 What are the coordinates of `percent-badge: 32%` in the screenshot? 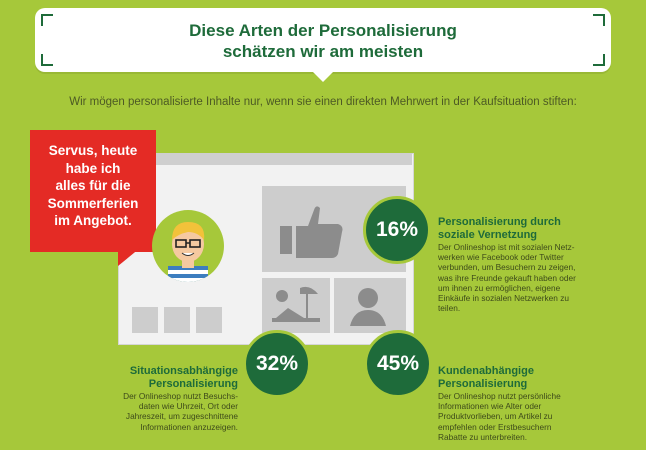 It's located at (277, 364).